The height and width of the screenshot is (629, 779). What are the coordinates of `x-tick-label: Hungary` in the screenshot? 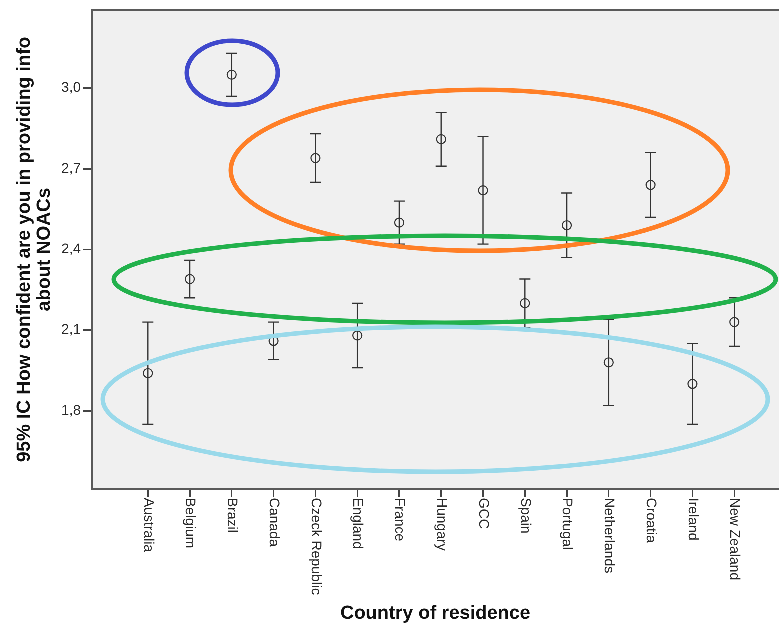 It's located at (442, 524).